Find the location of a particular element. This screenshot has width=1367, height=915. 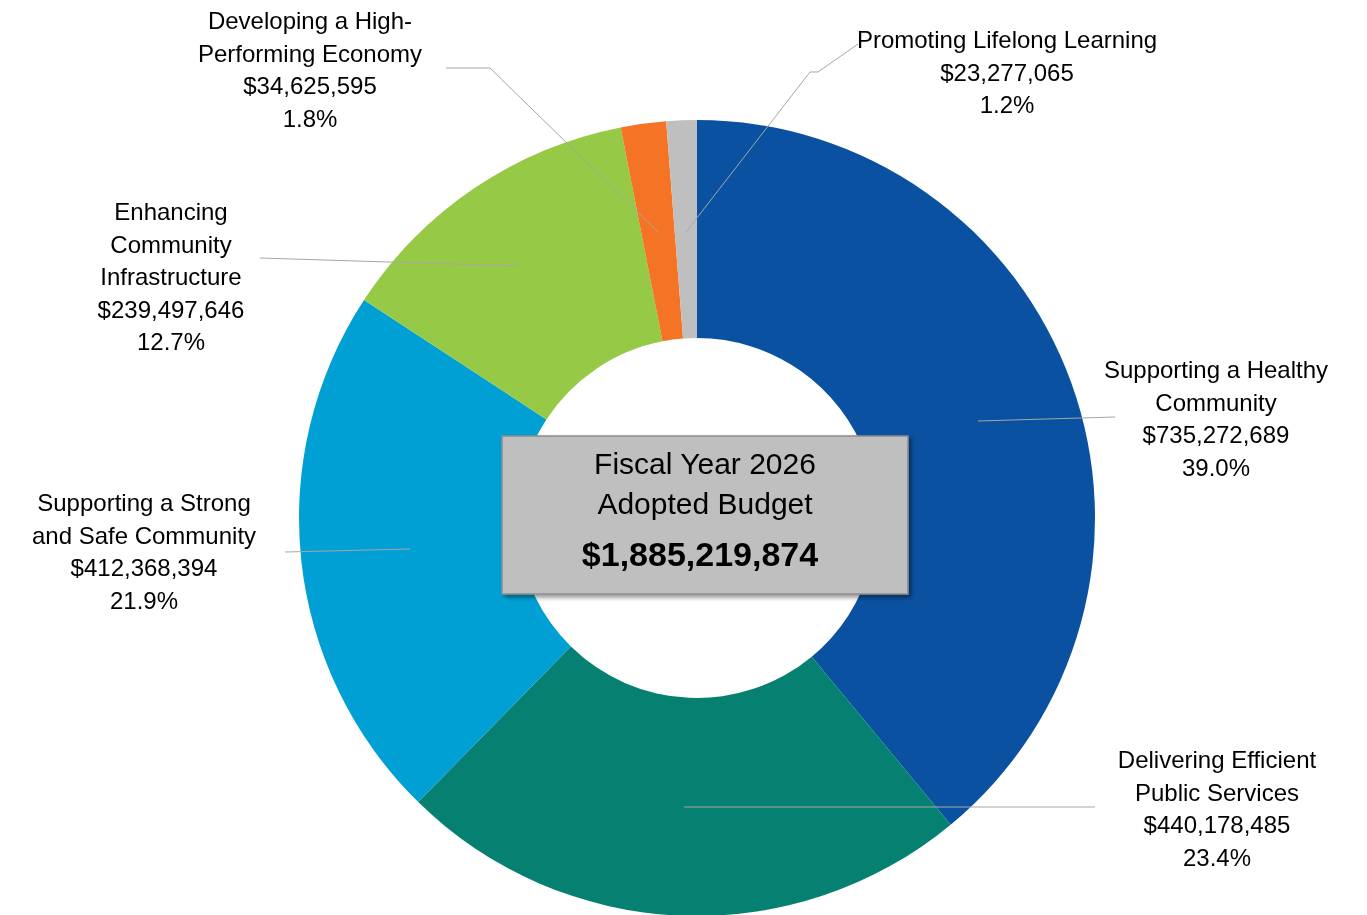

data-label: $412,368,394 21.9% is located at coordinates (144, 584).